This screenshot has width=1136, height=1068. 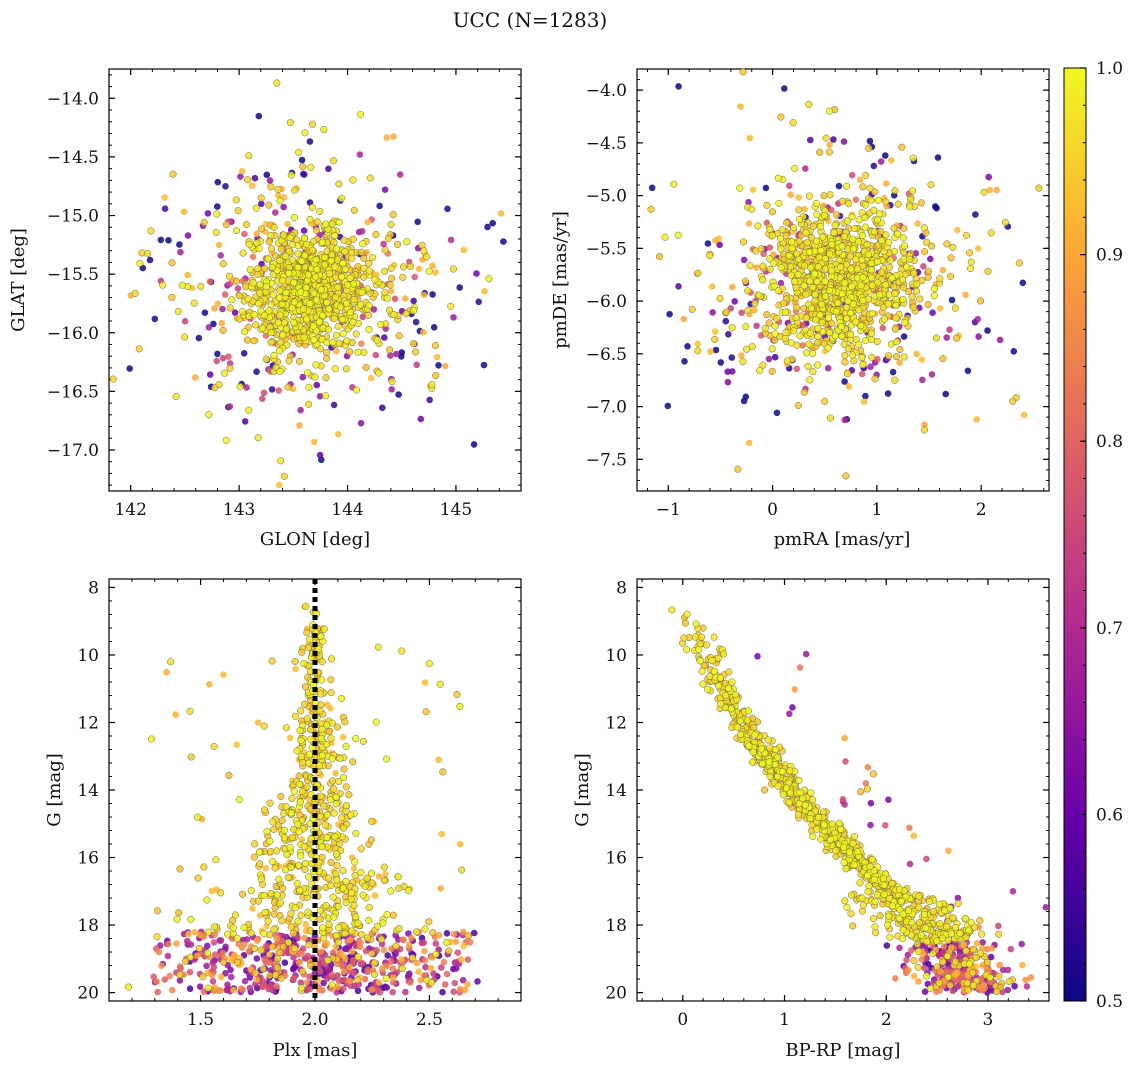 What do you see at coordinates (88, 994) in the screenshot?
I see `y-tick-label: 20` at bounding box center [88, 994].